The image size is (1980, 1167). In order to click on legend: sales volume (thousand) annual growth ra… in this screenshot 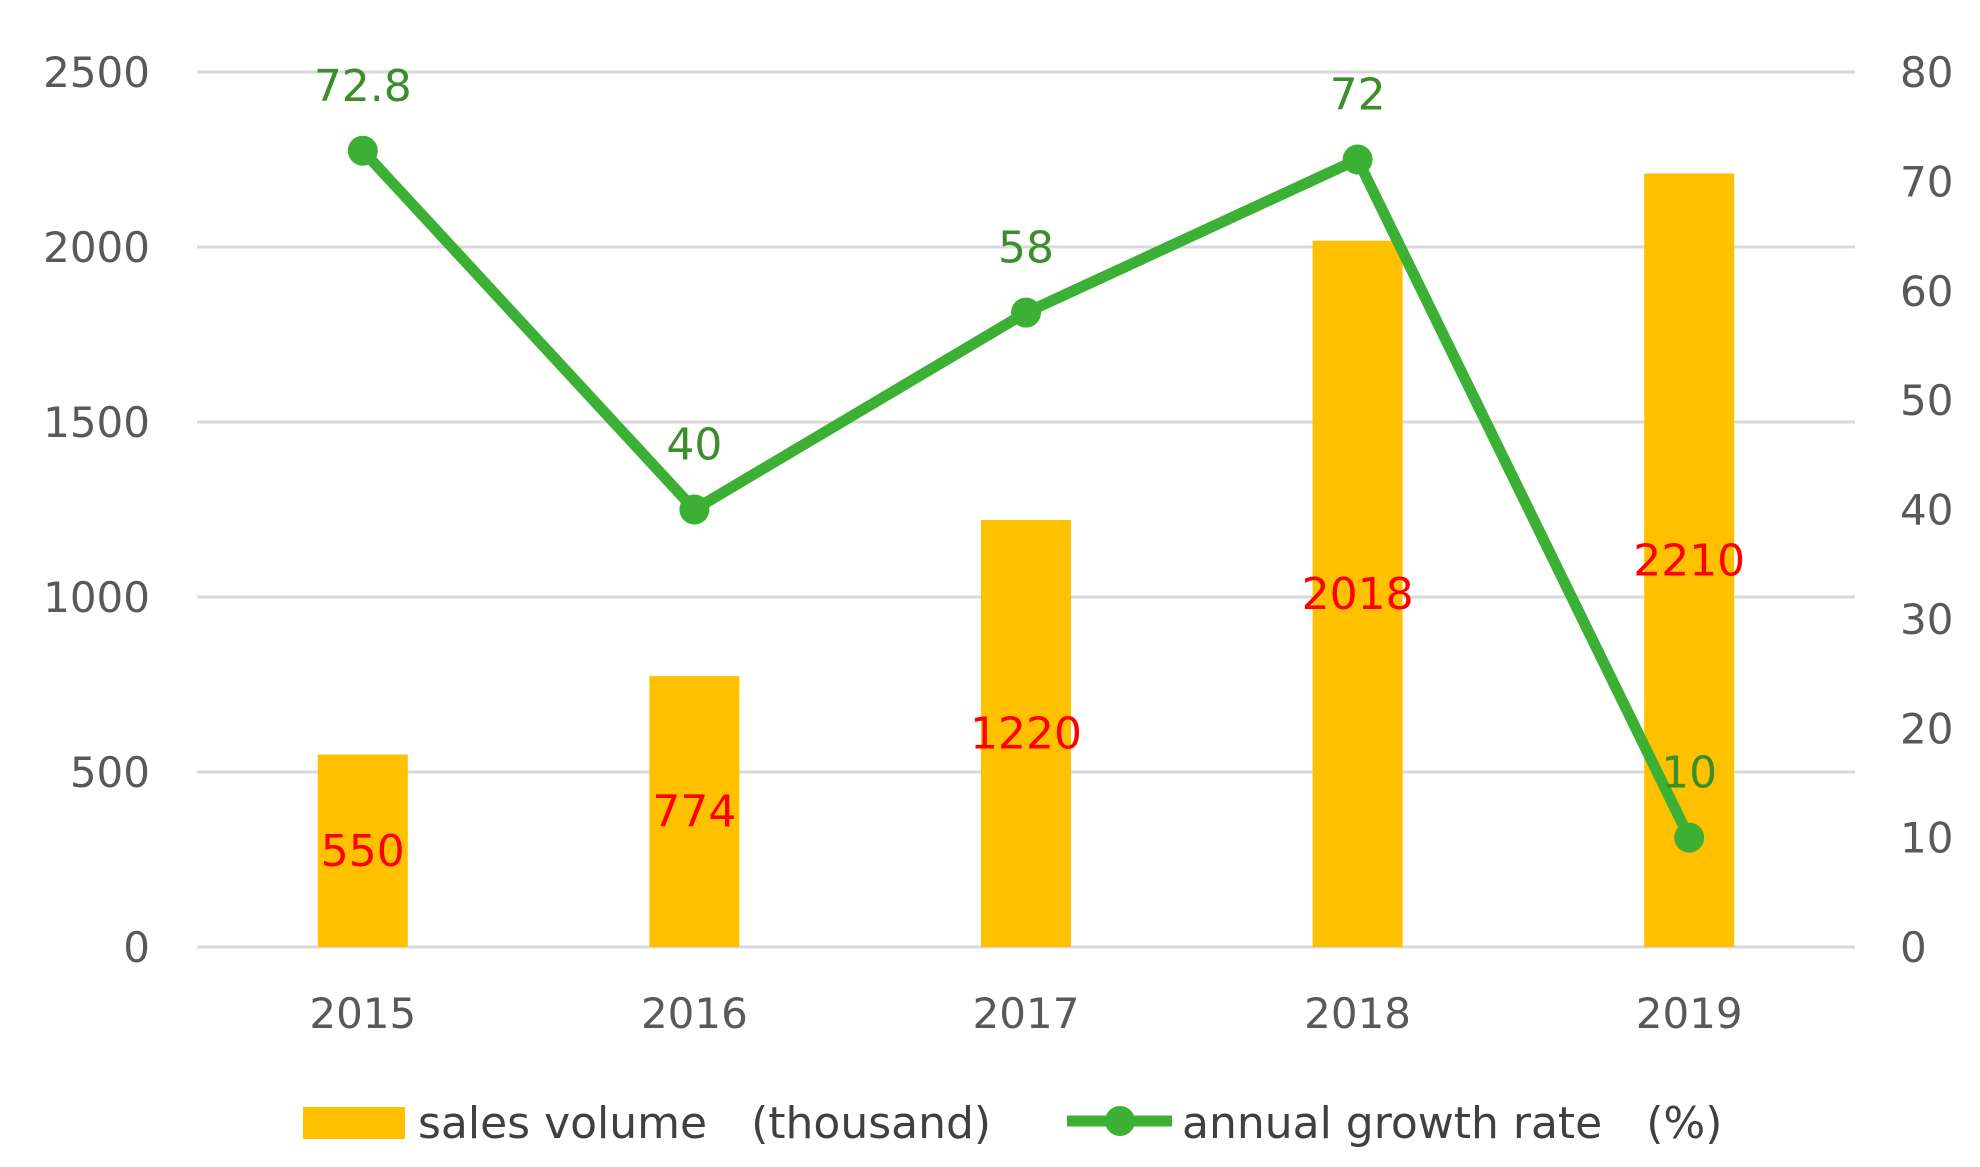, I will do `click(1012, 1123)`.